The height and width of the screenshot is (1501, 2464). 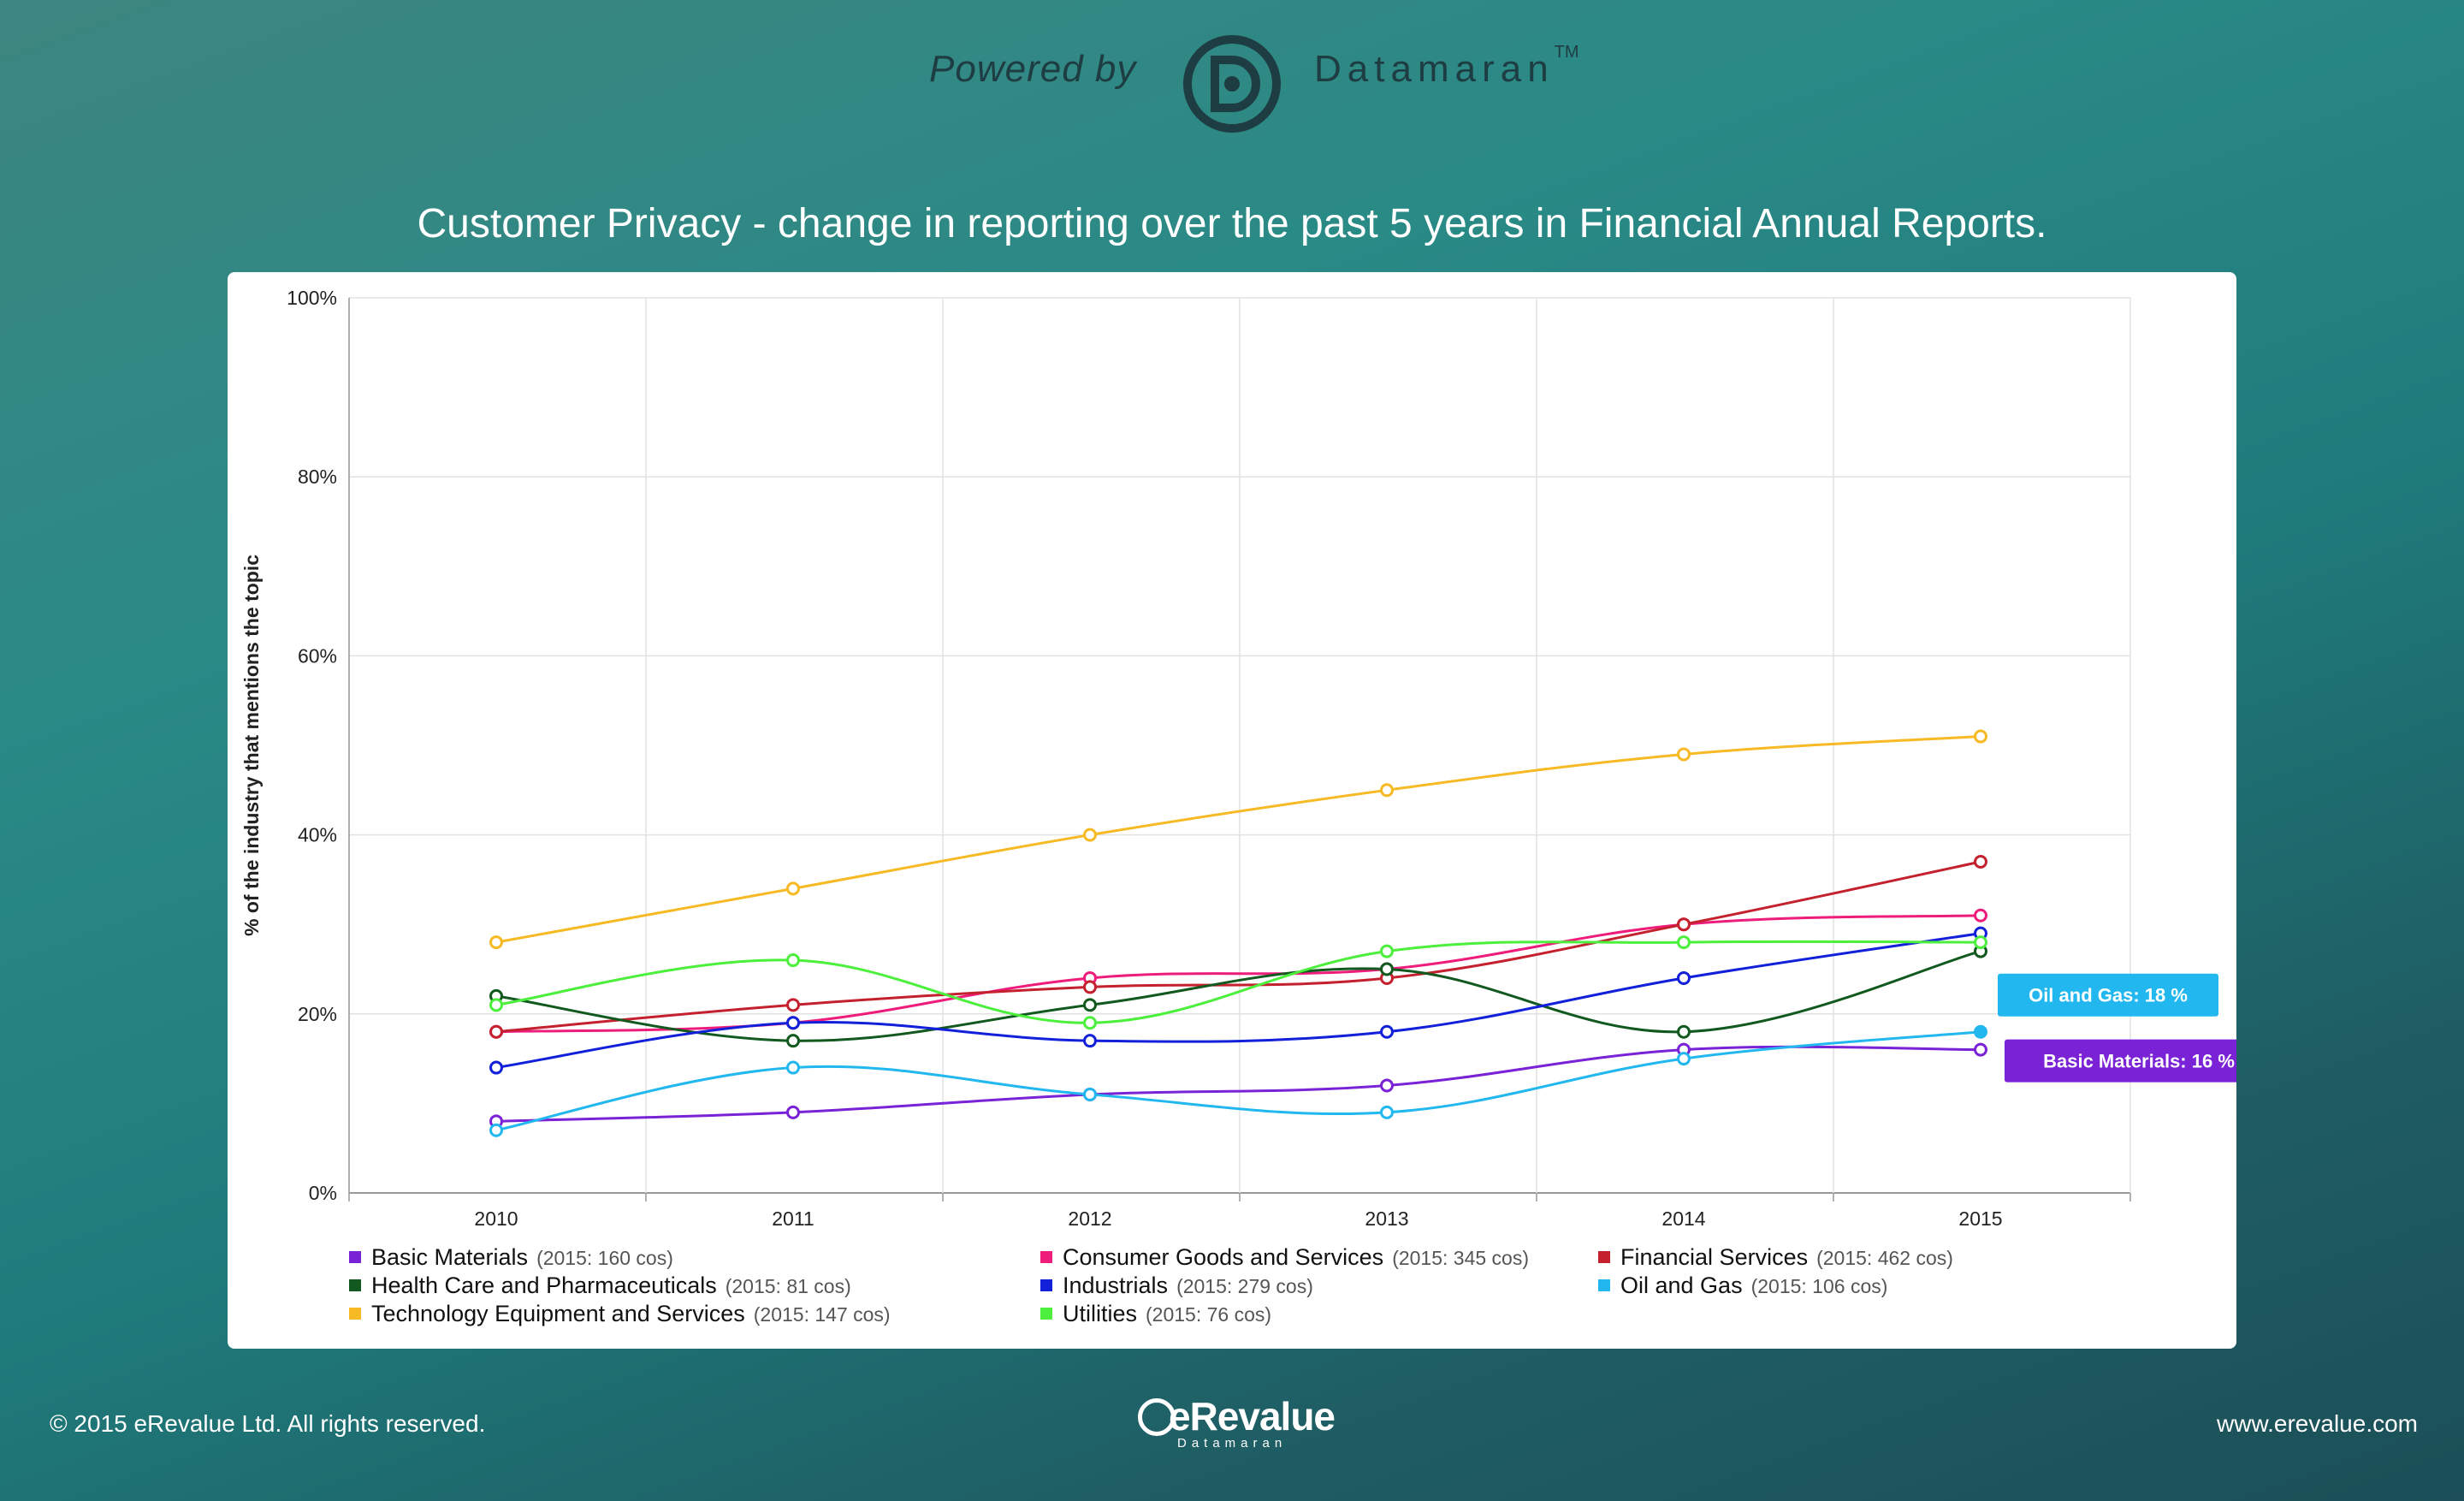 I want to click on y-tick-label: 60%, so click(x=317, y=655).